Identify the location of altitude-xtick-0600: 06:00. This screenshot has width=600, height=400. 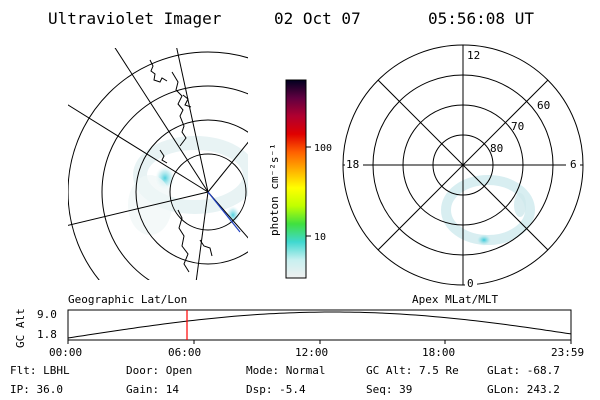
(184, 352).